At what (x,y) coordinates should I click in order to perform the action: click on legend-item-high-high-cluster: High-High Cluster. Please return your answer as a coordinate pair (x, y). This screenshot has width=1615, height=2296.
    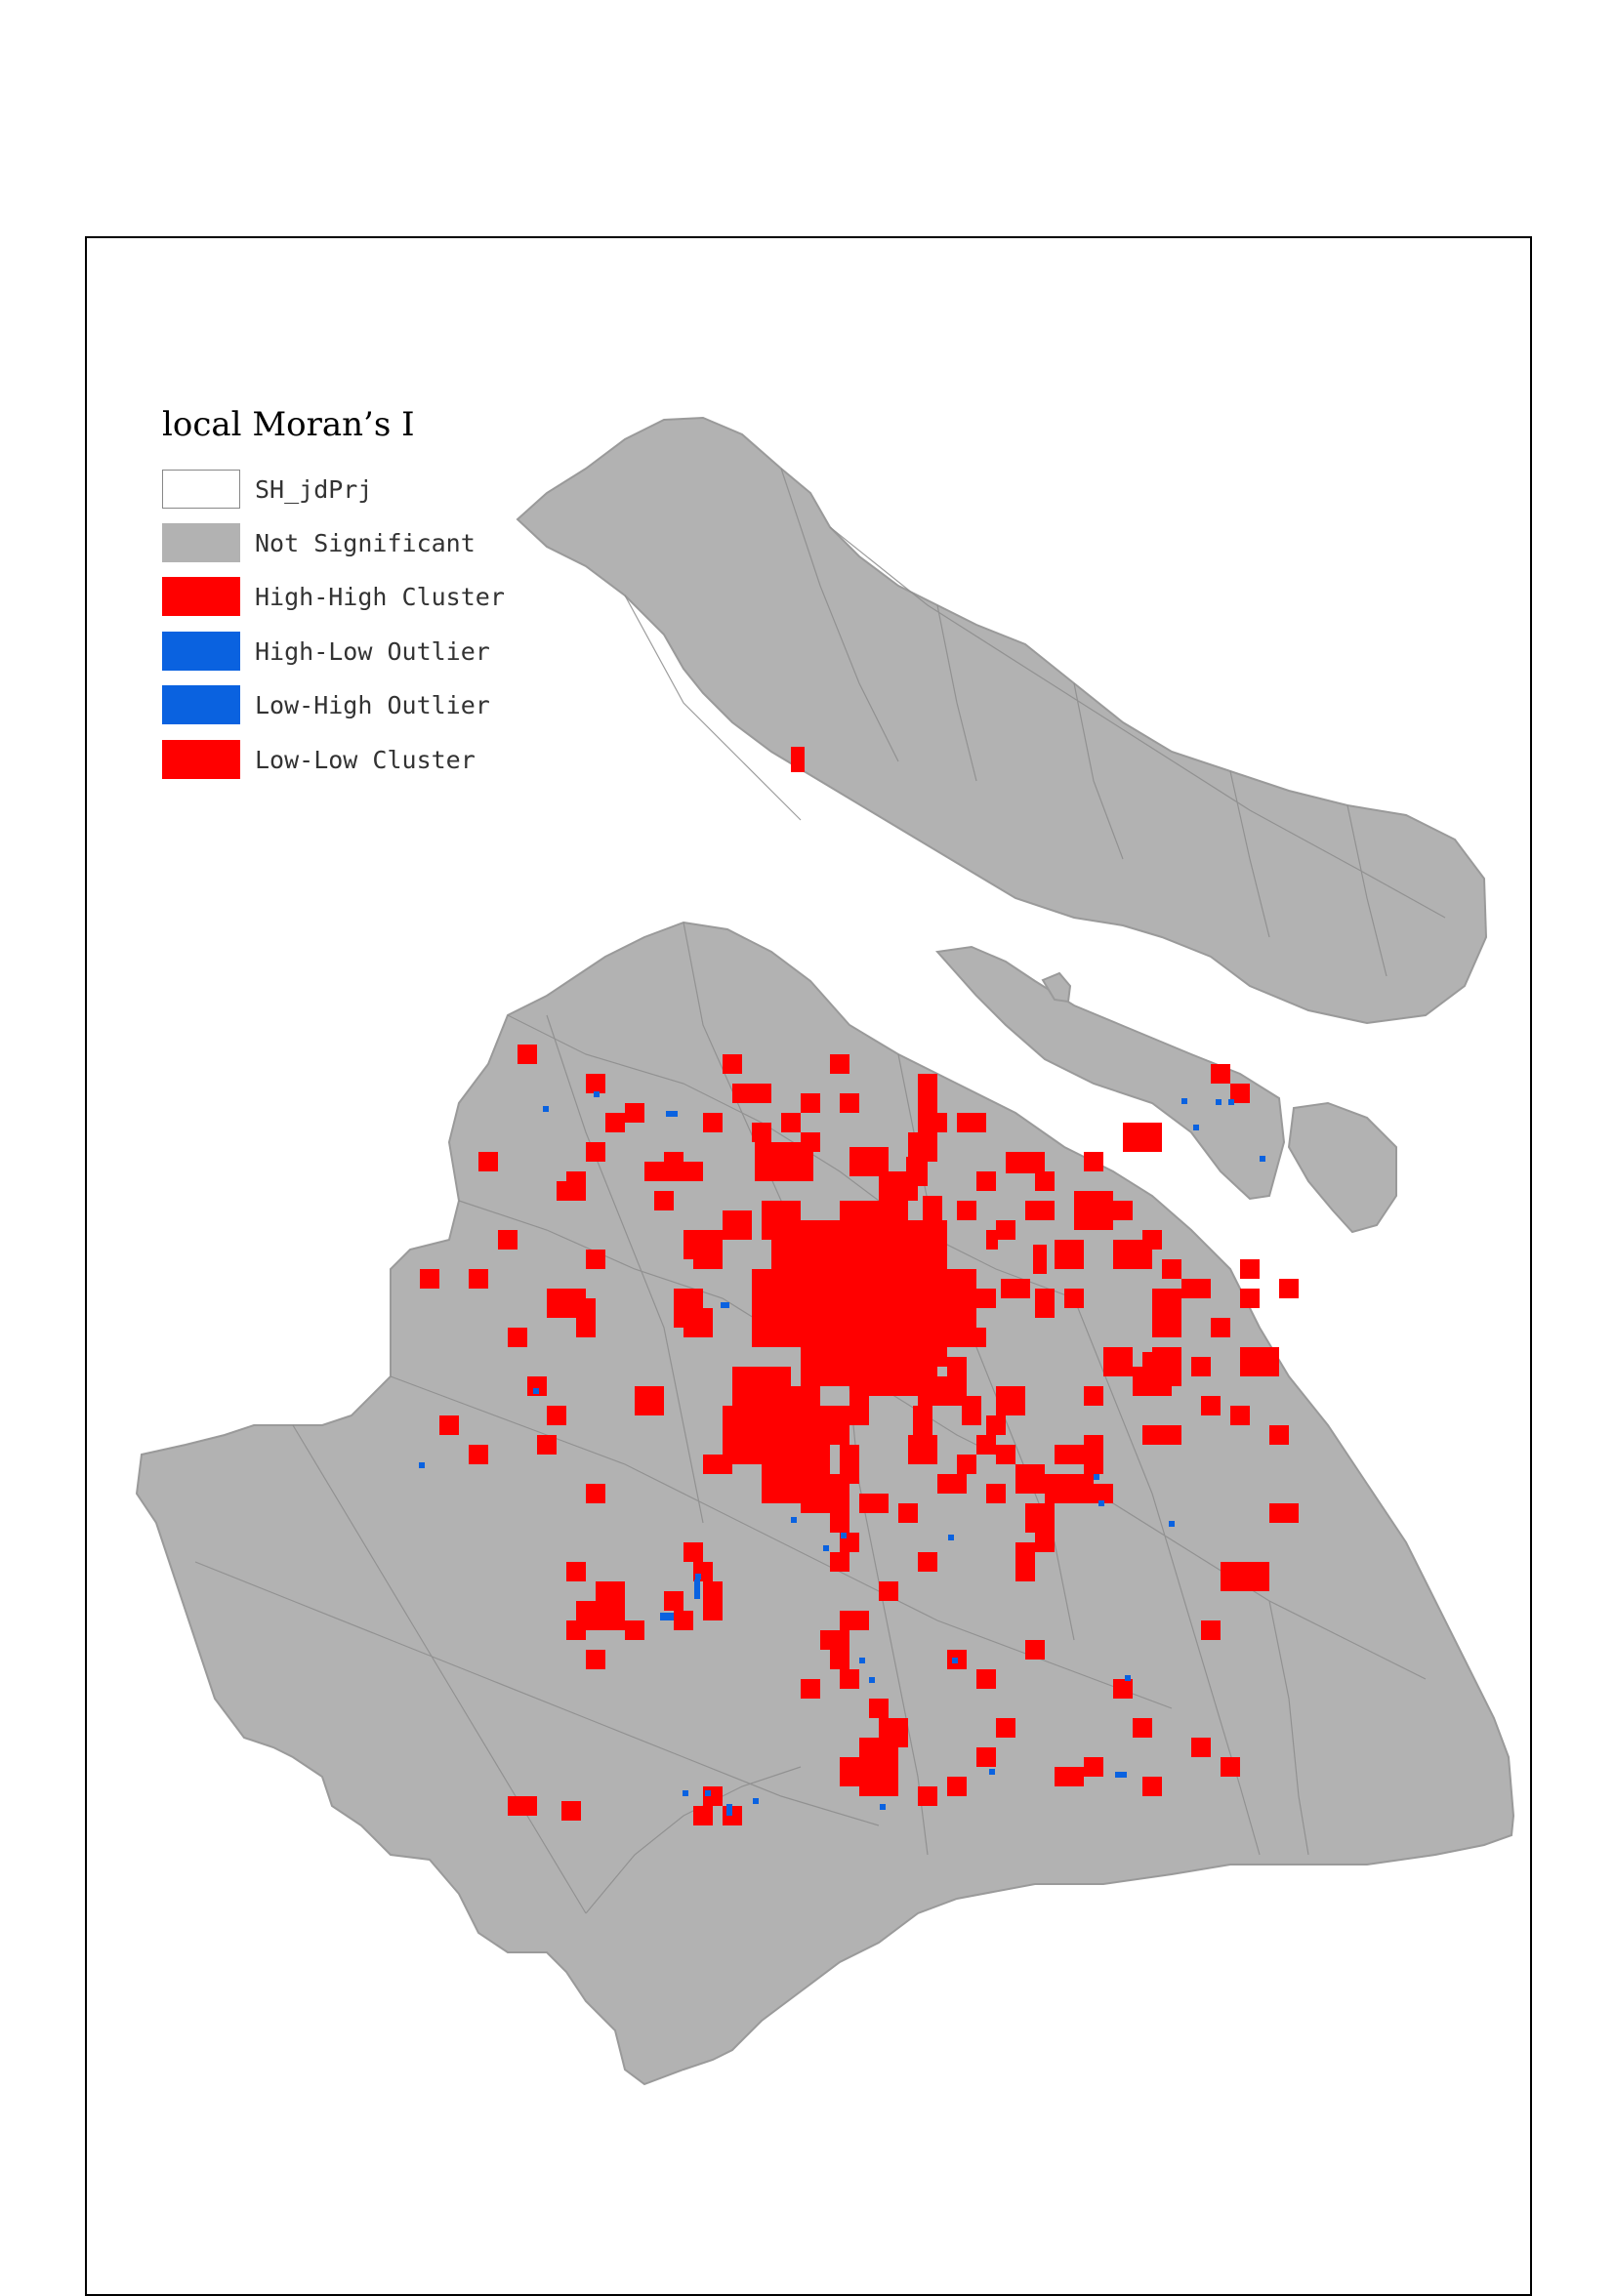
    Looking at the image, I should click on (367, 596).